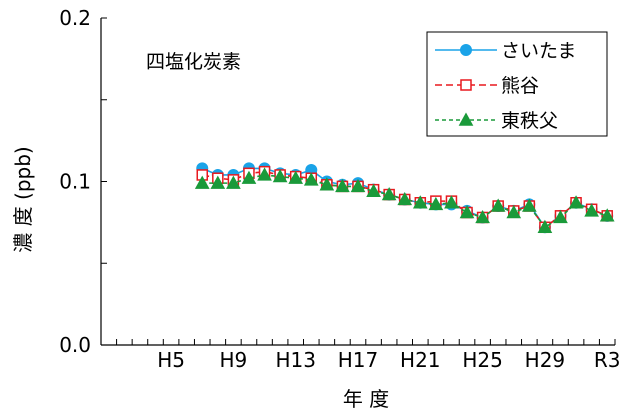 The width and height of the screenshot is (626, 416). Describe the element at coordinates (529, 121) in the screenshot. I see `legend-label: 東秩父` at that location.